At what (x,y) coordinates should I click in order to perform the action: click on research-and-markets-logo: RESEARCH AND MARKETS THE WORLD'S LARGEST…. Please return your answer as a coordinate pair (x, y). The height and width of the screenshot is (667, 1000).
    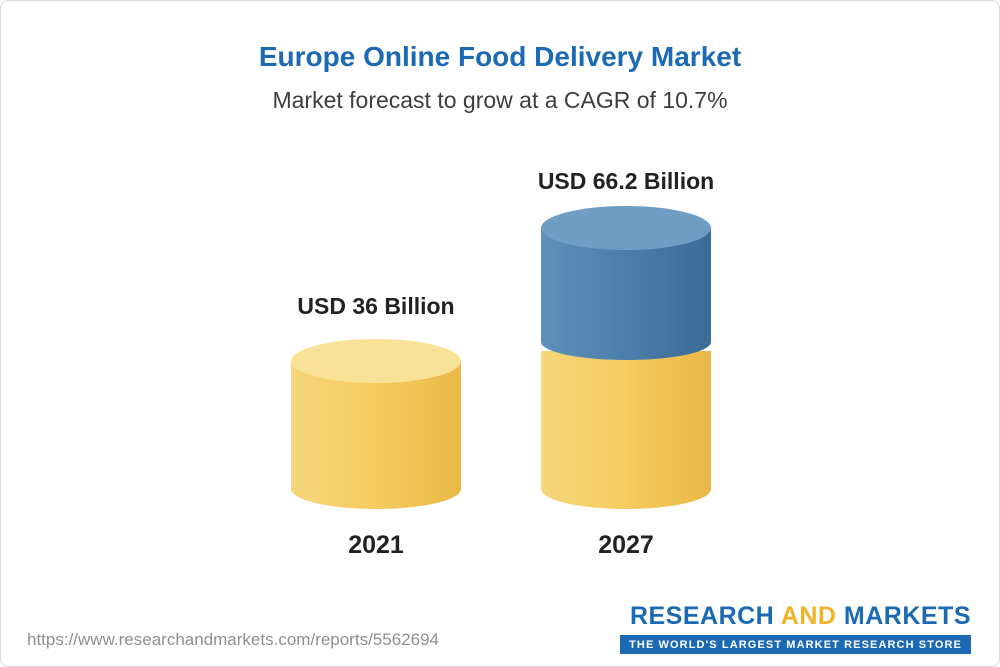
    Looking at the image, I should click on (795, 628).